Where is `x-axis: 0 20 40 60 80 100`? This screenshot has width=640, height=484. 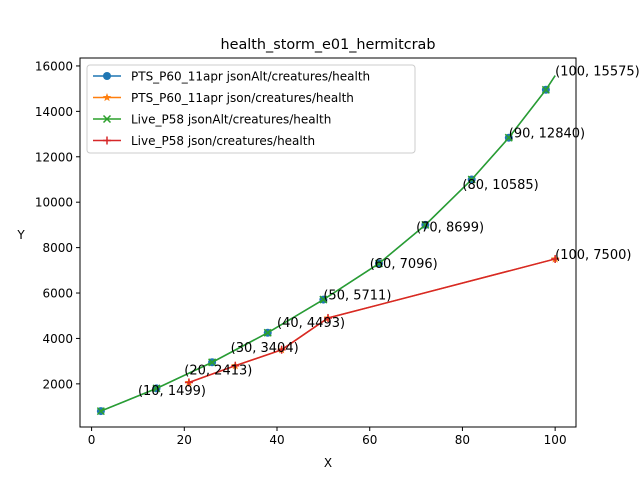
x-axis: 0 20 40 60 80 100 is located at coordinates (327, 437).